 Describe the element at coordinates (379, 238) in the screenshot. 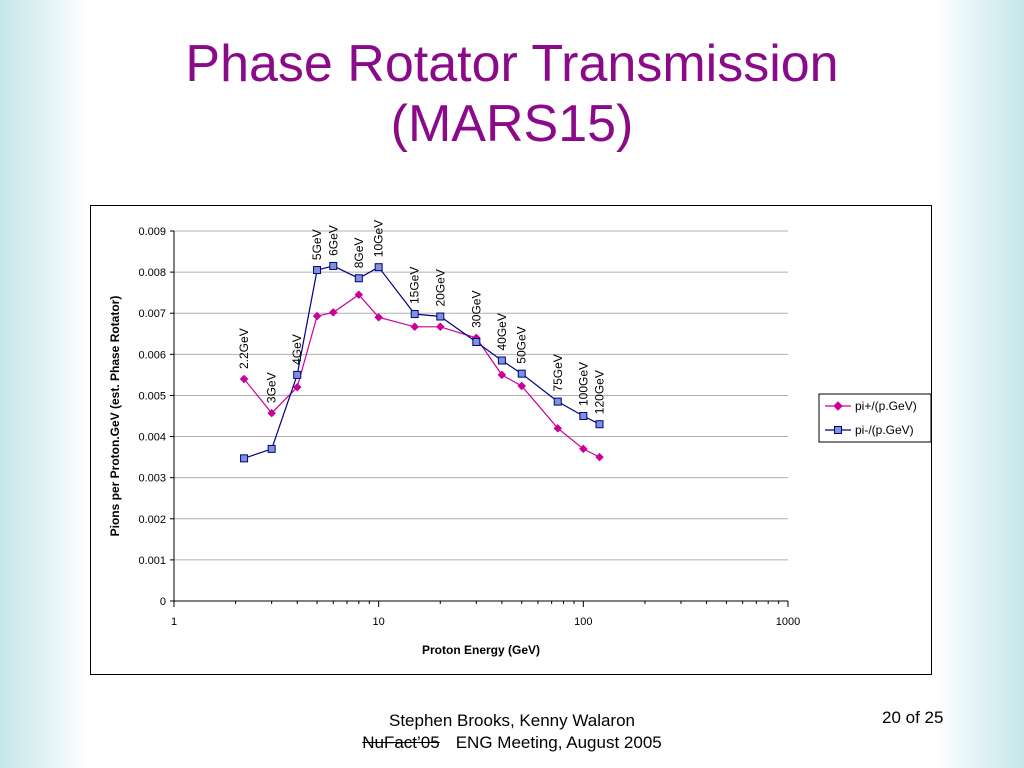

I see `point-label: 10GeV` at that location.